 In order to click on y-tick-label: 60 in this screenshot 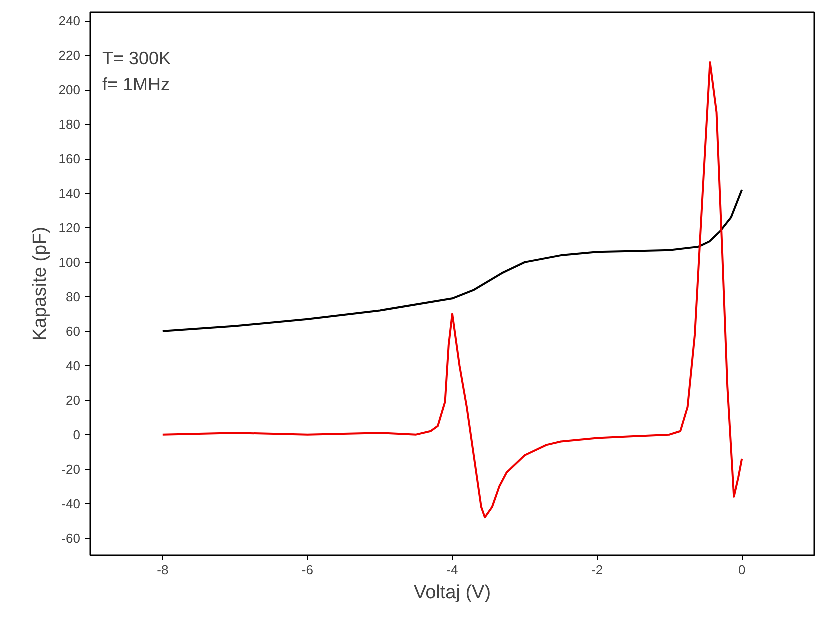, I will do `click(73, 331)`.